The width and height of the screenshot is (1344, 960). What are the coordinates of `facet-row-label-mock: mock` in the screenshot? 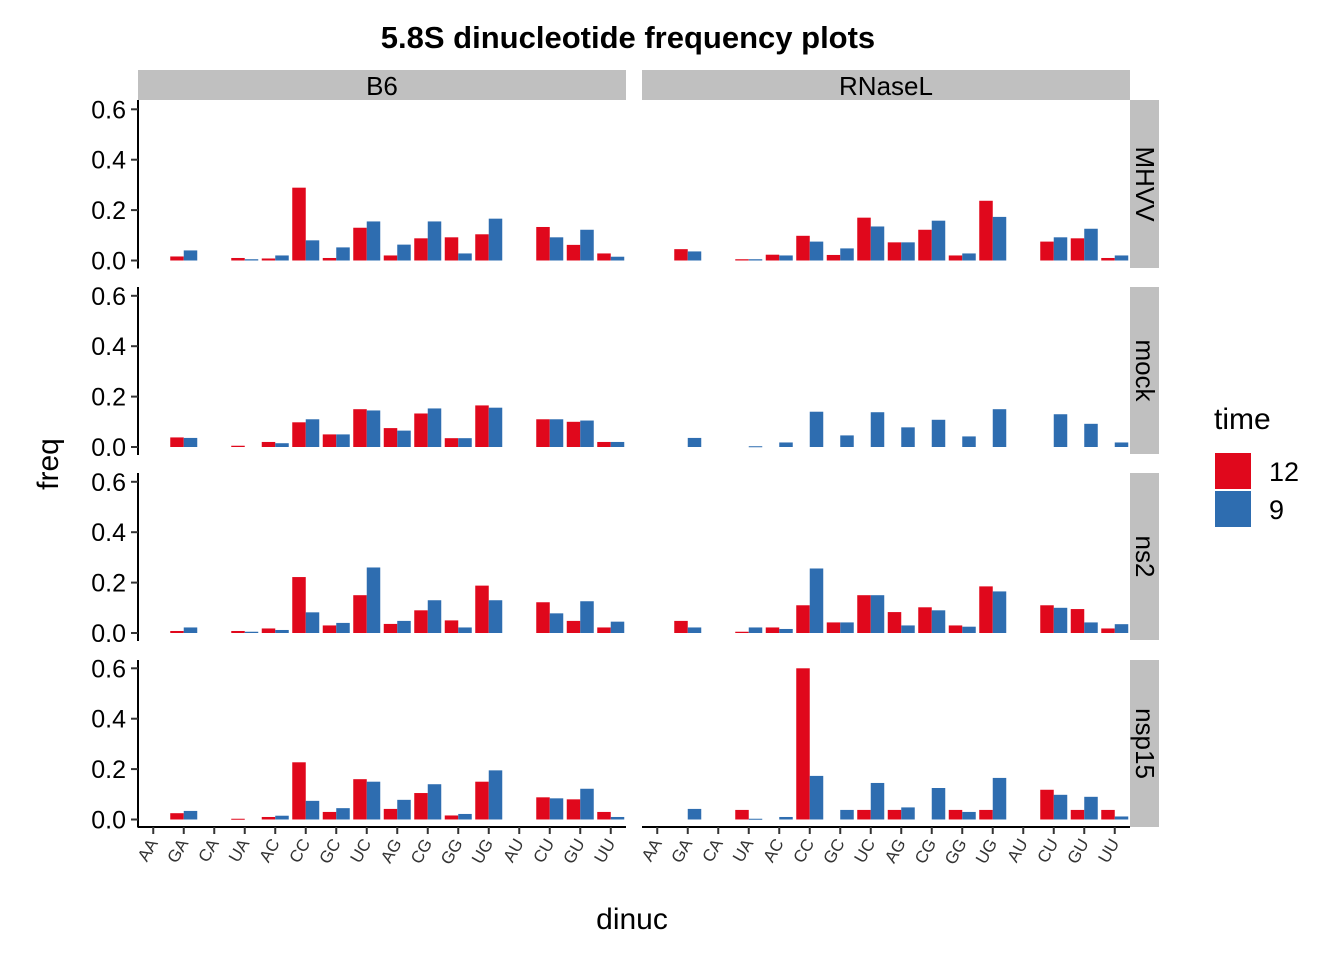 It's located at (1145, 370).